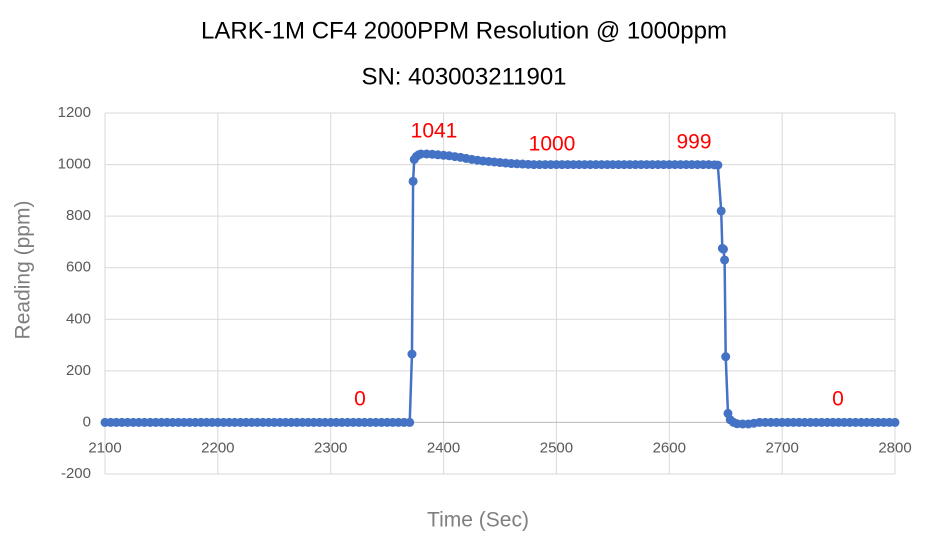  What do you see at coordinates (74, 164) in the screenshot?
I see `y-tick-label: 1000` at bounding box center [74, 164].